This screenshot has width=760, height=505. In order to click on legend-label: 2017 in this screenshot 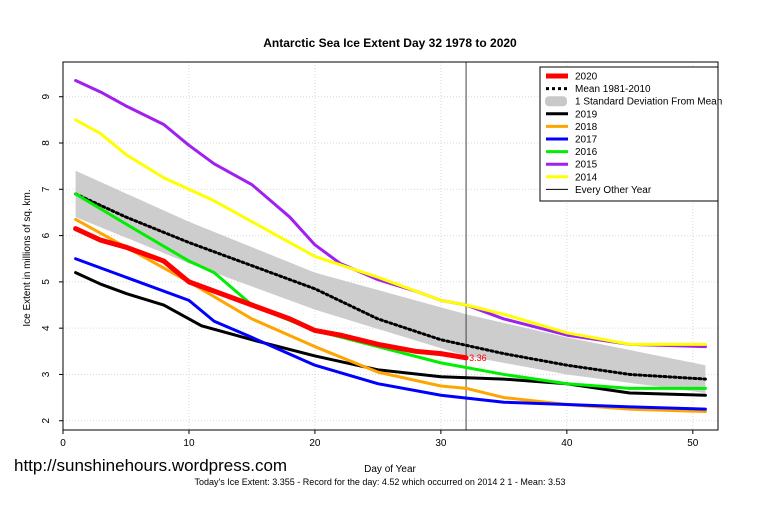, I will do `click(586, 140)`.